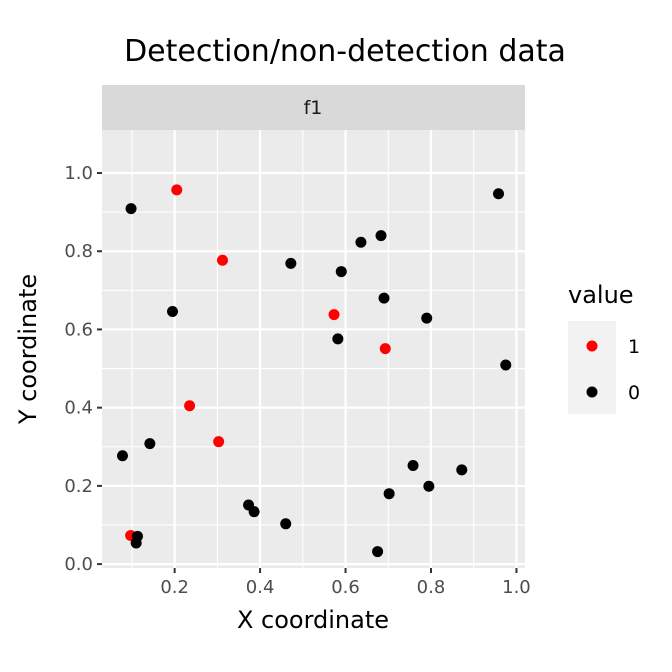 The width and height of the screenshot is (672, 672). Describe the element at coordinates (634, 393) in the screenshot. I see `legend-label-0: 0` at that location.